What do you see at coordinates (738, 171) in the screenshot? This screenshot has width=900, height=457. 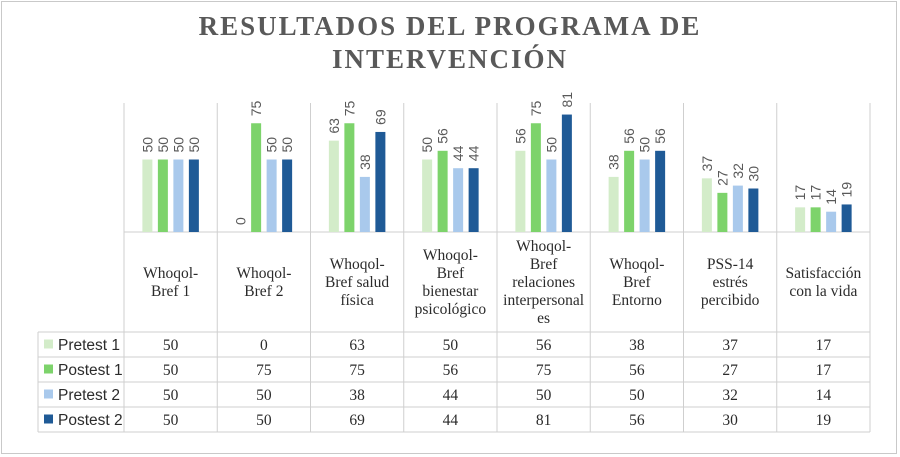 I see `data-label: 32` at bounding box center [738, 171].